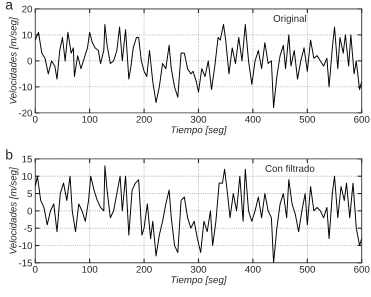  I want to click on y-tick-label: 5, so click(29, 194).